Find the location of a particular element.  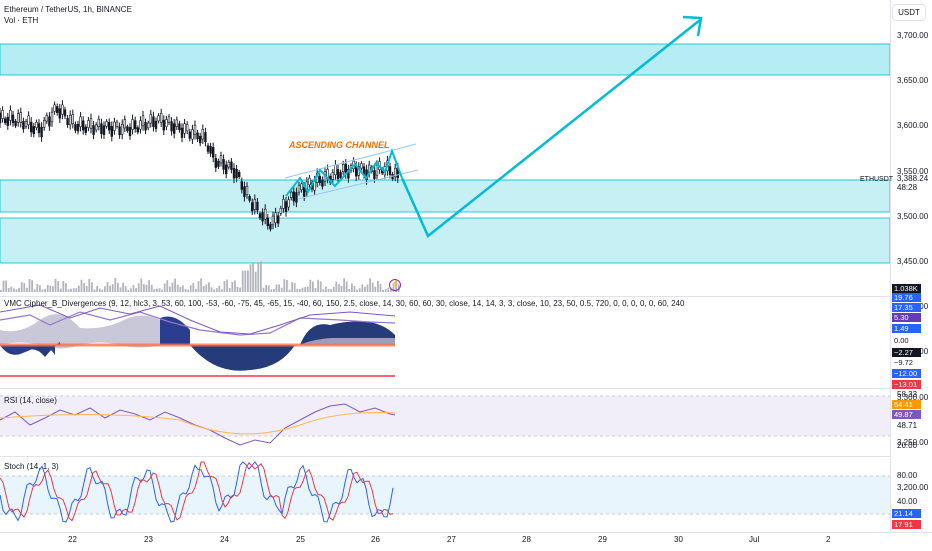

time-scale is located at coordinates (466, 541).